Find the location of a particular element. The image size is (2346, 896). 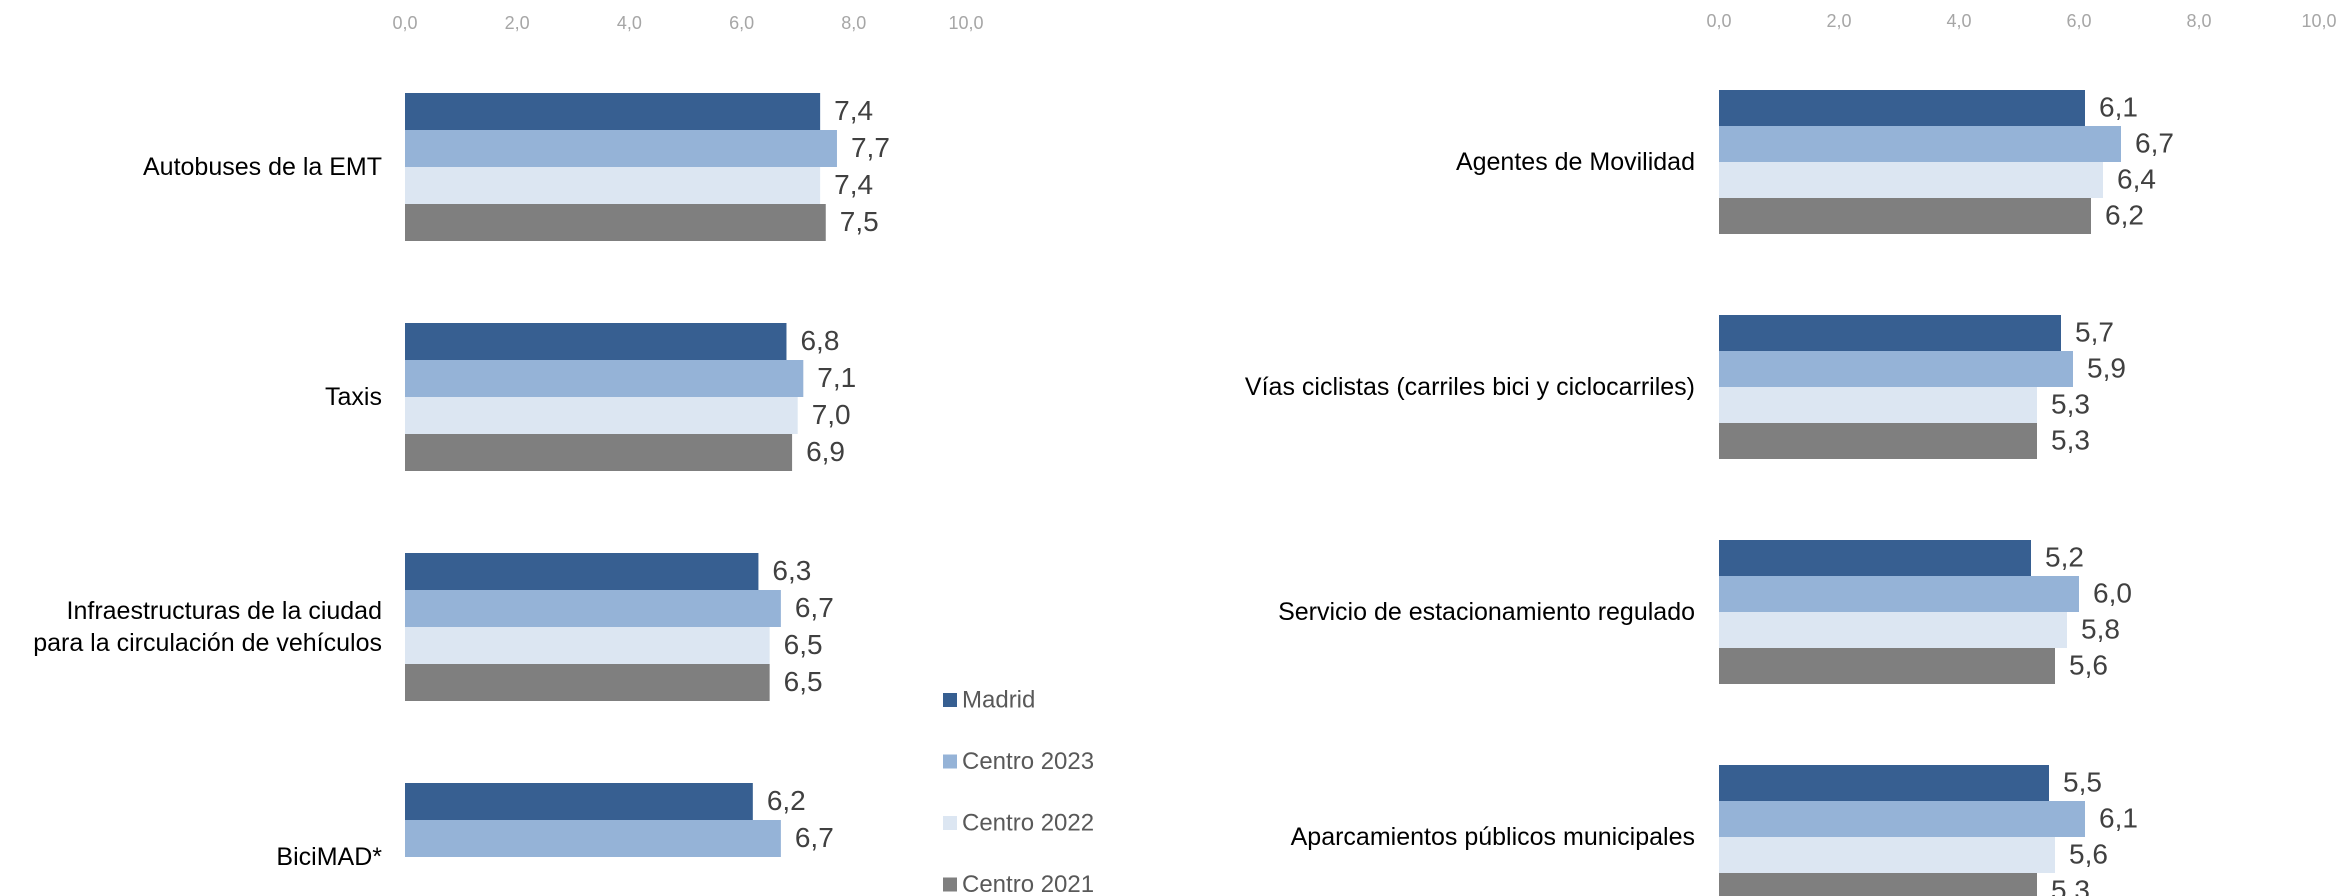

category-label: Aparcamientos públicos municipales is located at coordinates (1492, 837).